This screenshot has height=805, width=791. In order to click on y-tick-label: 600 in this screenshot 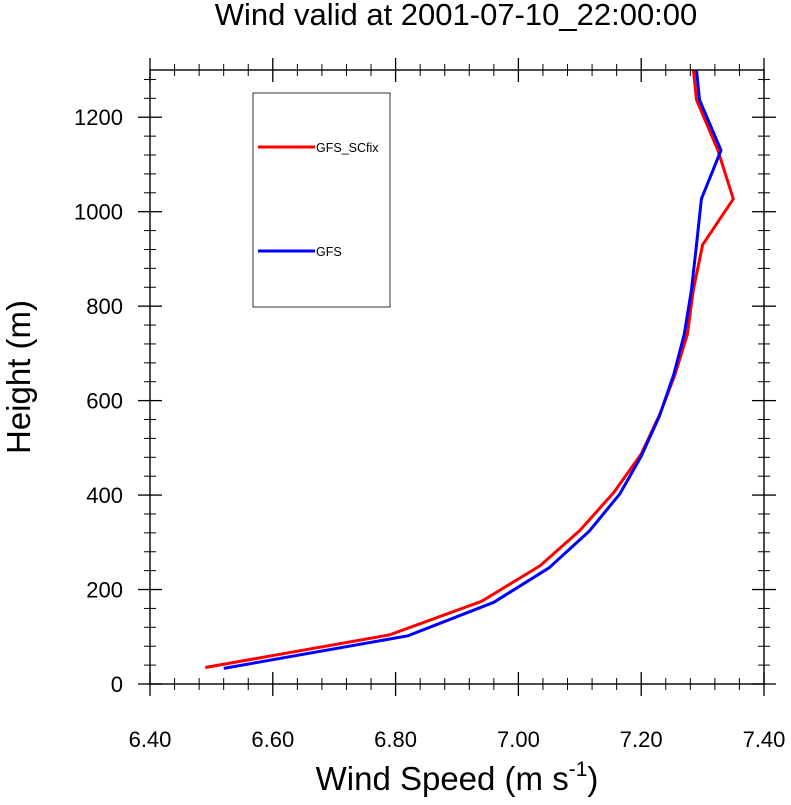, I will do `click(104, 401)`.